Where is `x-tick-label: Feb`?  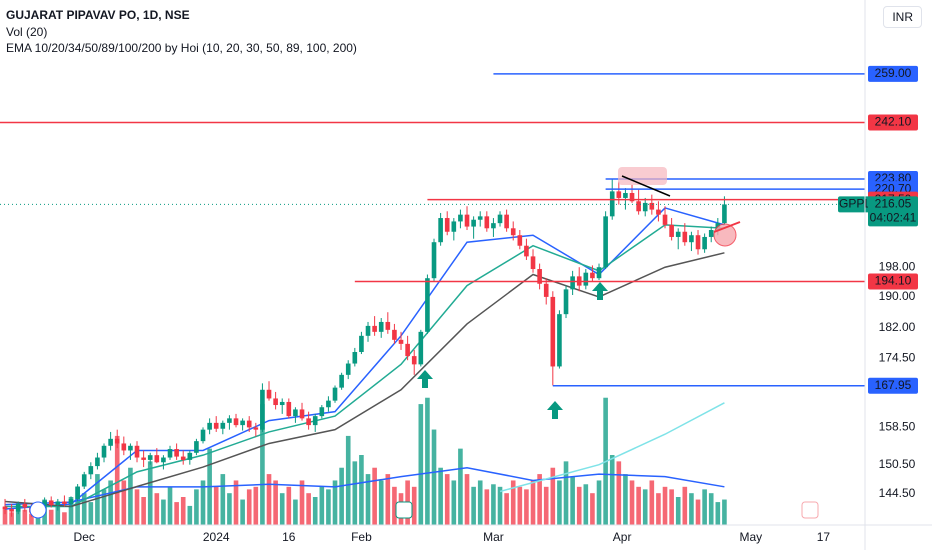
x-tick-label: Feb is located at coordinates (361, 537).